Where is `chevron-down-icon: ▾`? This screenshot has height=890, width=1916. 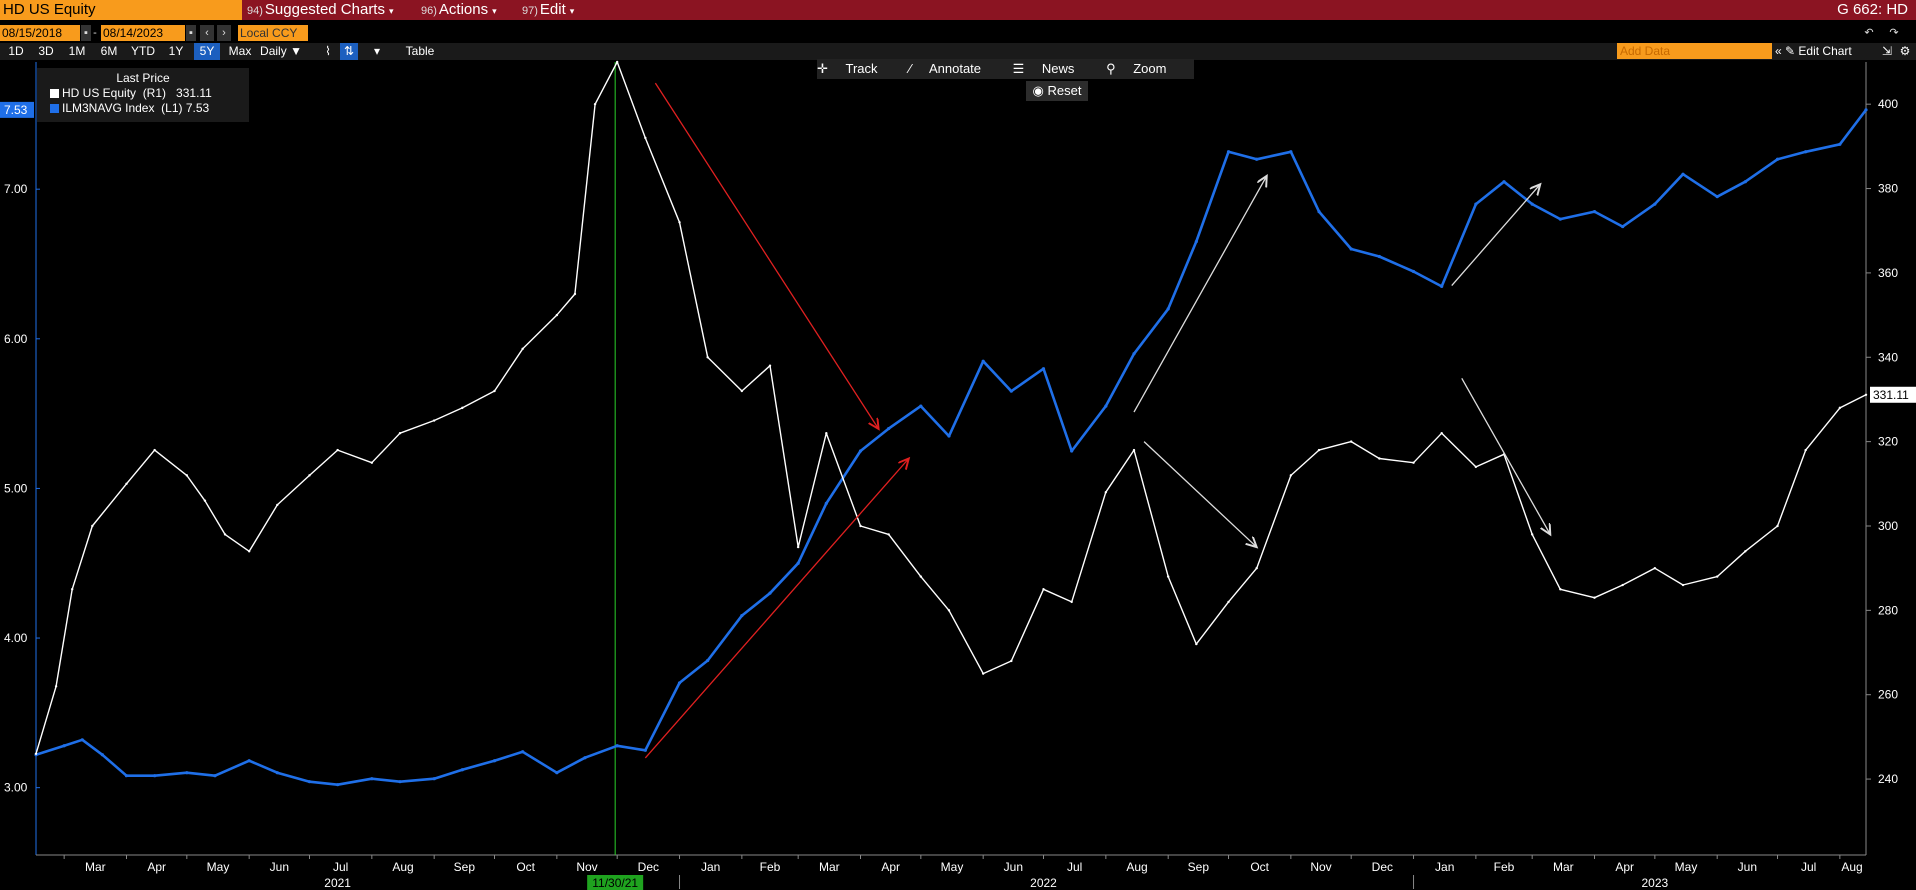 chevron-down-icon: ▾ is located at coordinates (572, 11).